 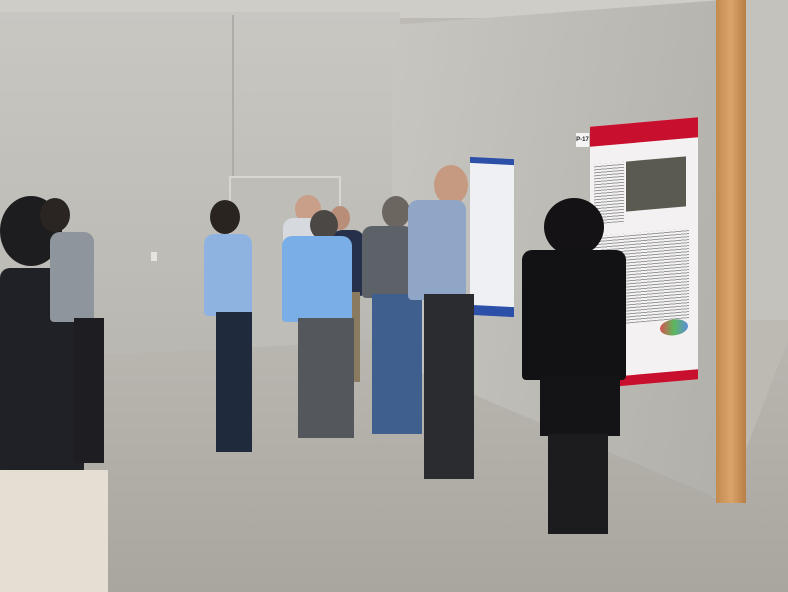 What do you see at coordinates (731, 251) in the screenshot?
I see `wood-pillar` at bounding box center [731, 251].